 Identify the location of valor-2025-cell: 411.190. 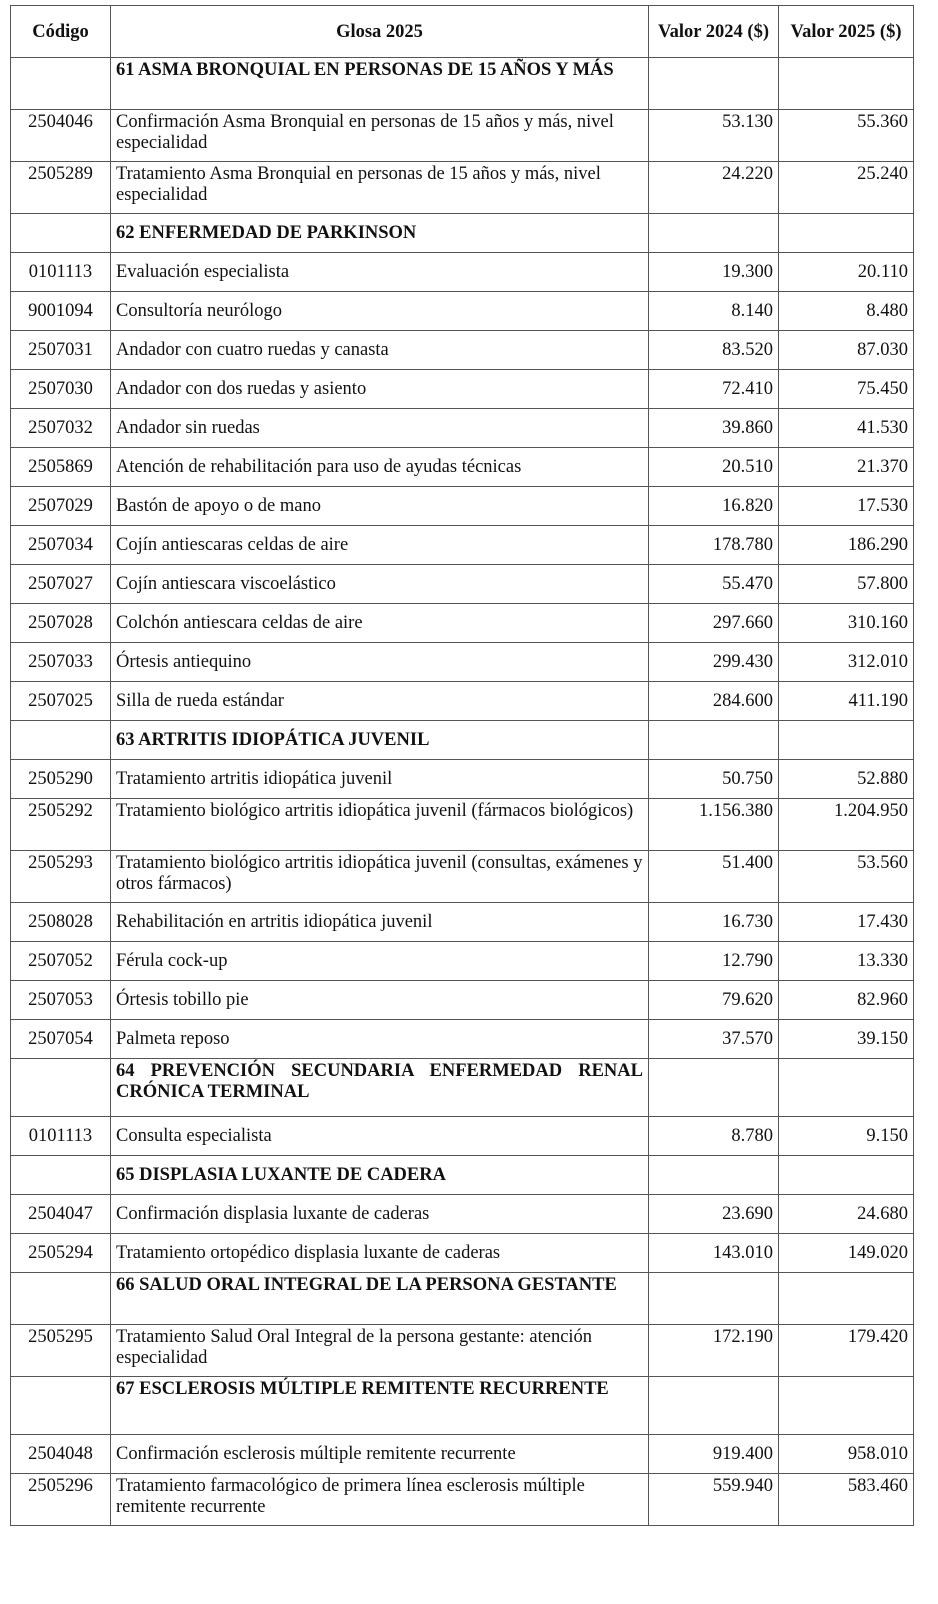
(846, 701).